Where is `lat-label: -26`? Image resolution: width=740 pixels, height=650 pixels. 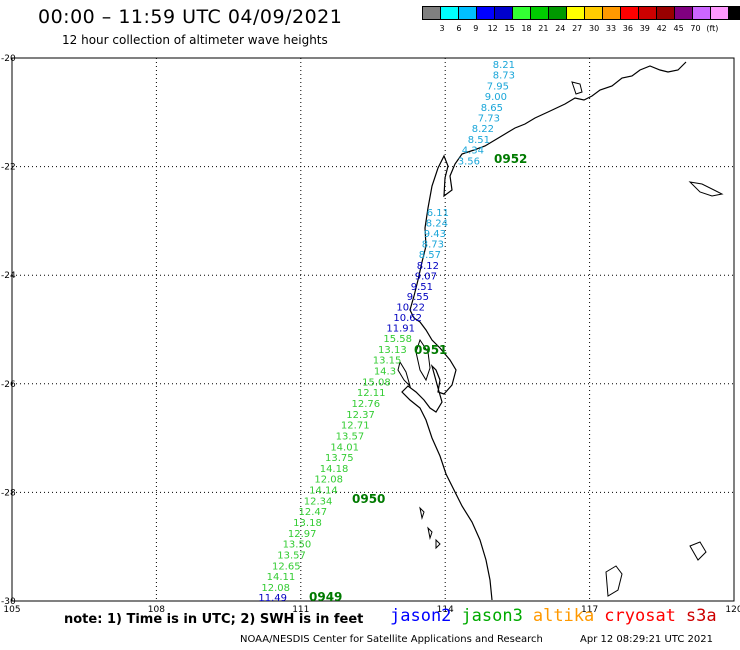 lat-label: -26 is located at coordinates (8, 385).